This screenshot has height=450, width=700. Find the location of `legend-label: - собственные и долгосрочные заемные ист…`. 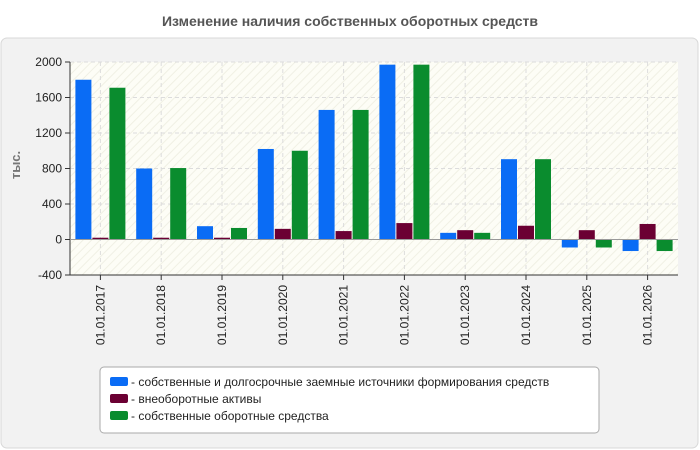

legend-label: - собственные и долгосрочные заемные ист… is located at coordinates (340, 382).